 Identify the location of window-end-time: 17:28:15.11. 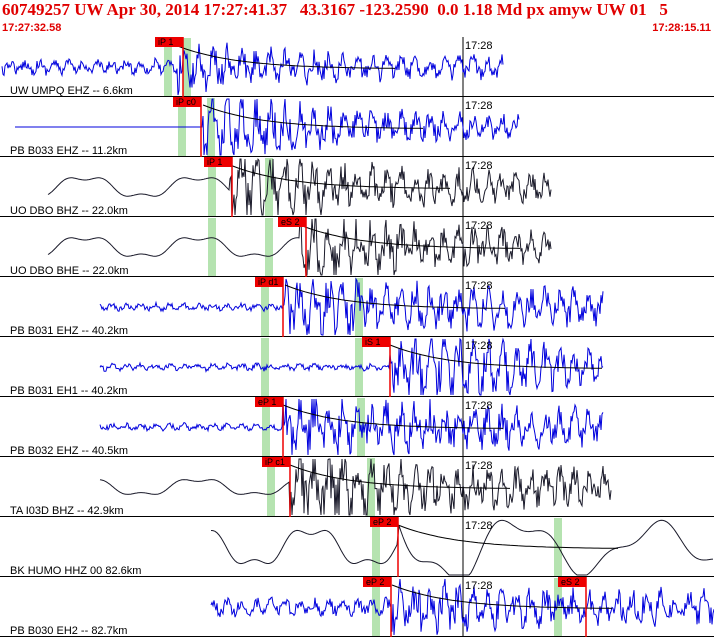
(681, 28).